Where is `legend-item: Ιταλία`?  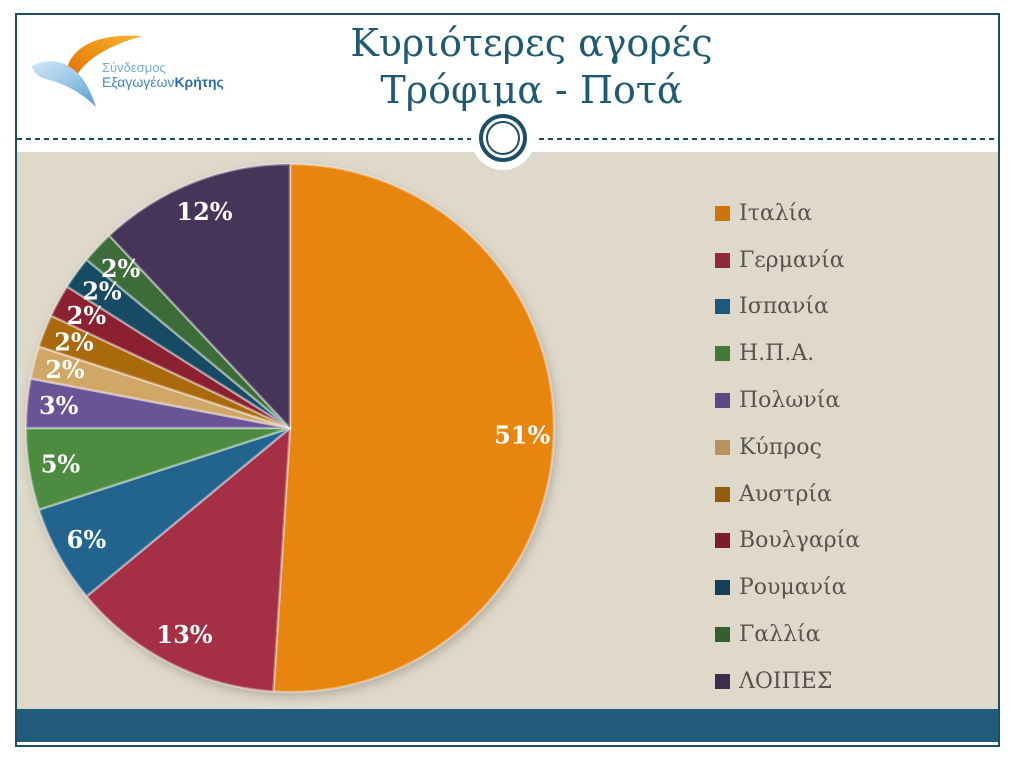
legend-item: Ιταλία is located at coordinates (787, 213).